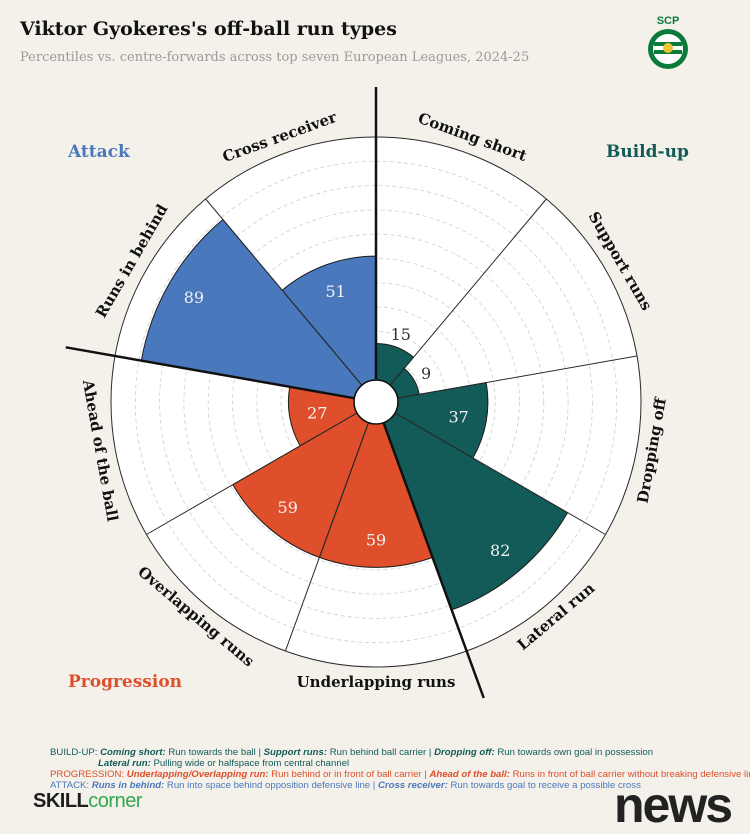  What do you see at coordinates (125, 682) in the screenshot?
I see `group-label-progression: Progression` at bounding box center [125, 682].